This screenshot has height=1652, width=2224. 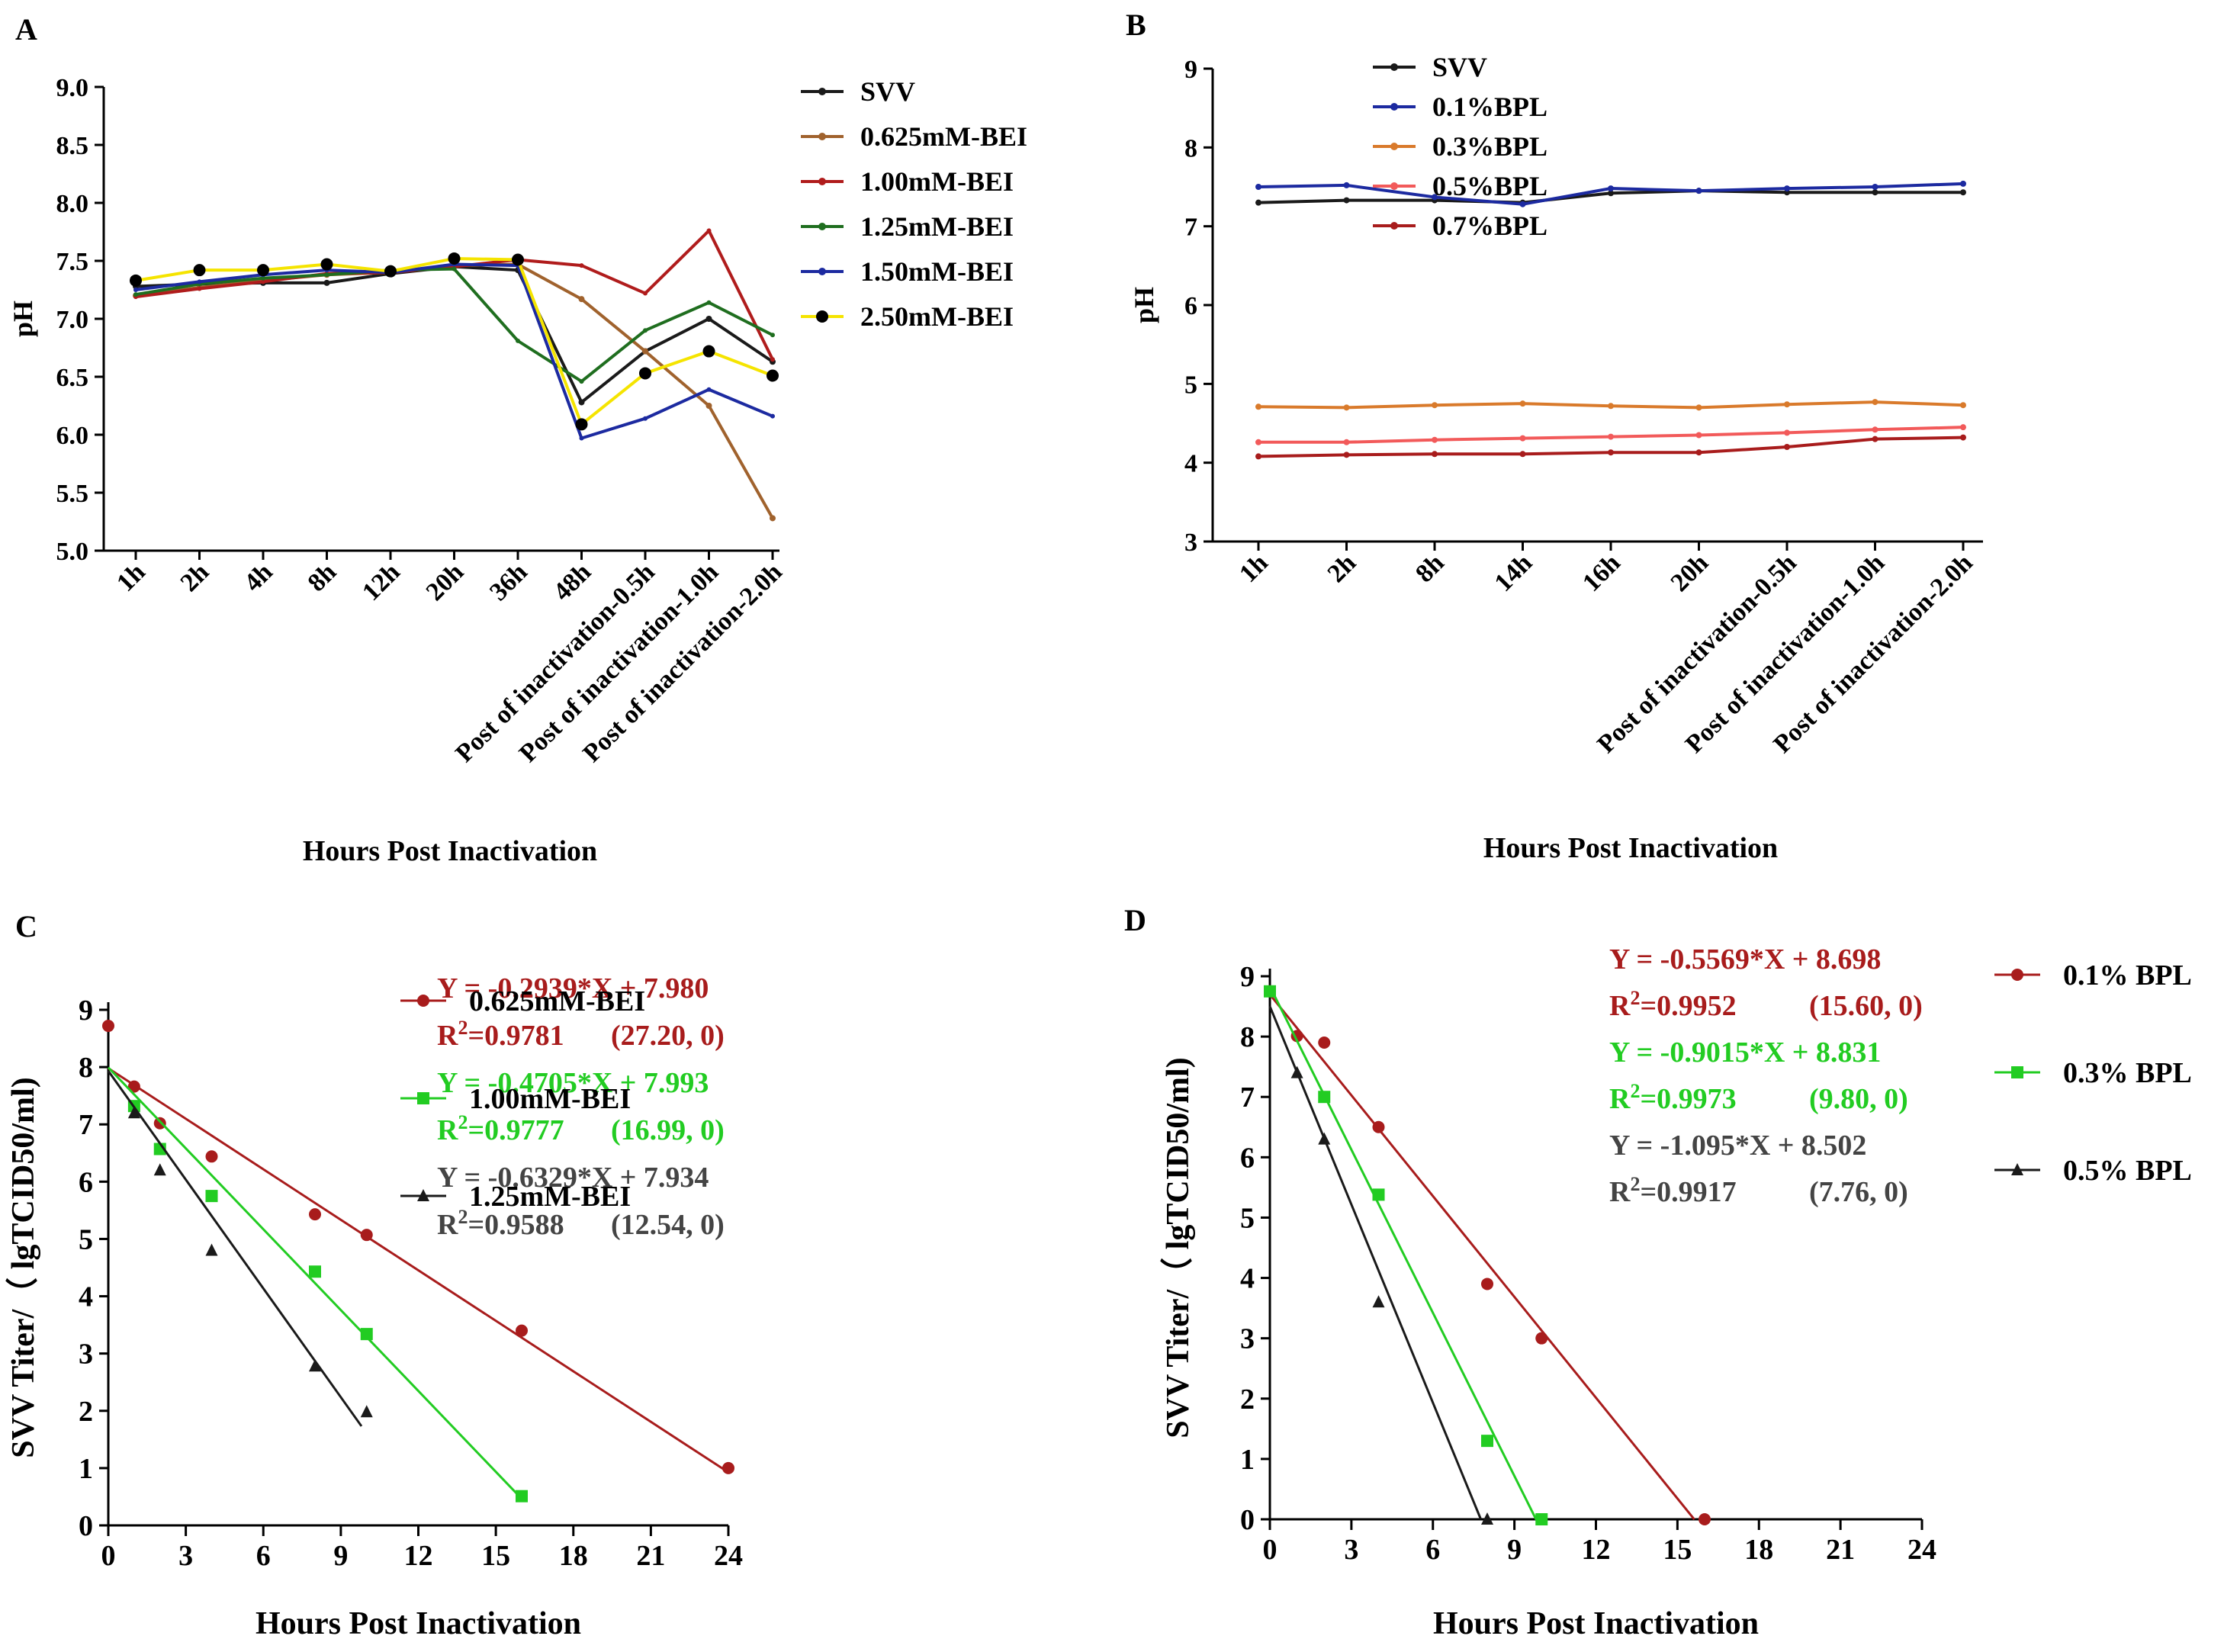 What do you see at coordinates (195, 577) in the screenshot?
I see `x-tick-label: 2h` at bounding box center [195, 577].